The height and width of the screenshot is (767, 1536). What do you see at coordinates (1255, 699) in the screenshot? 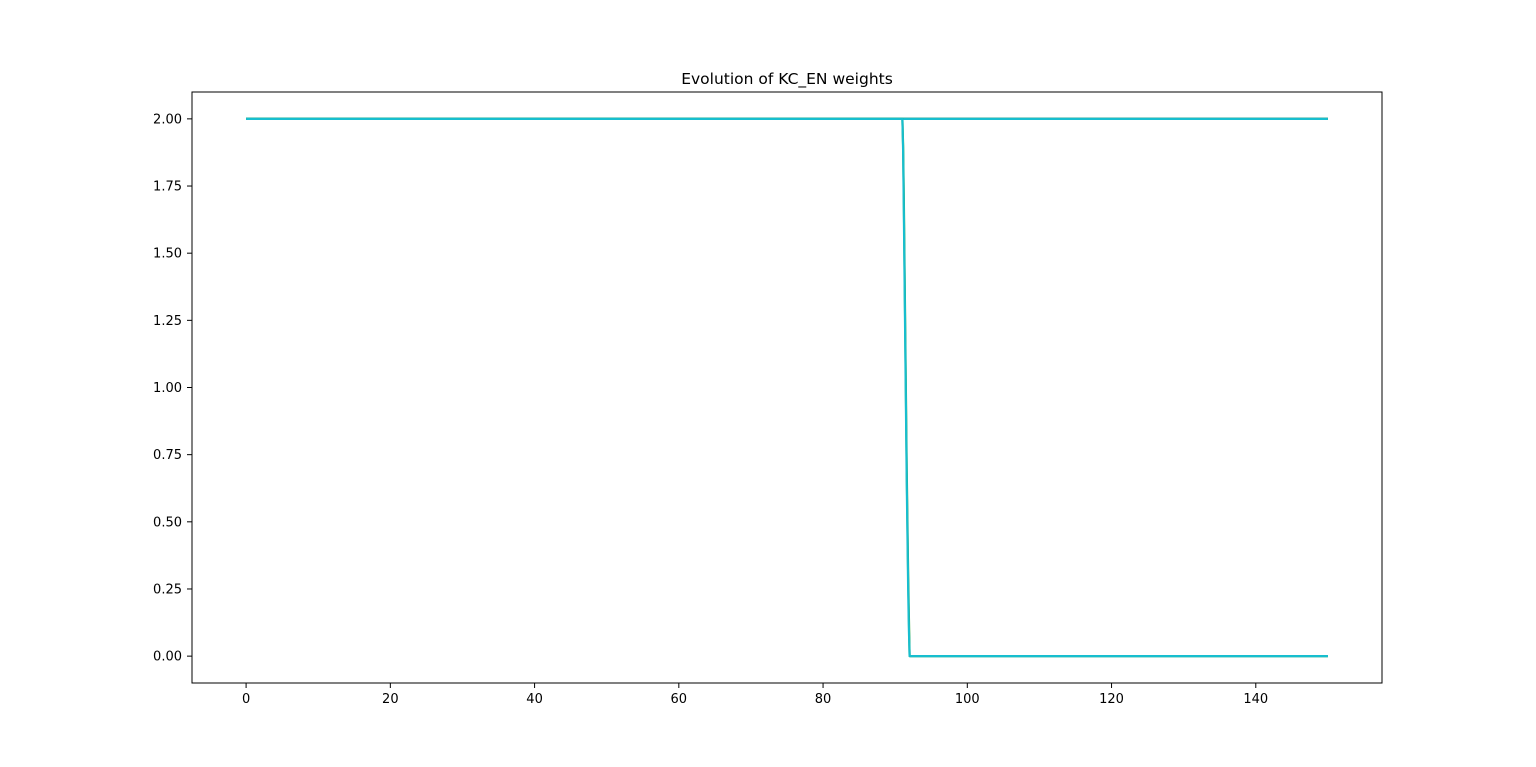
I see `x-tick-label: 140` at bounding box center [1255, 699].